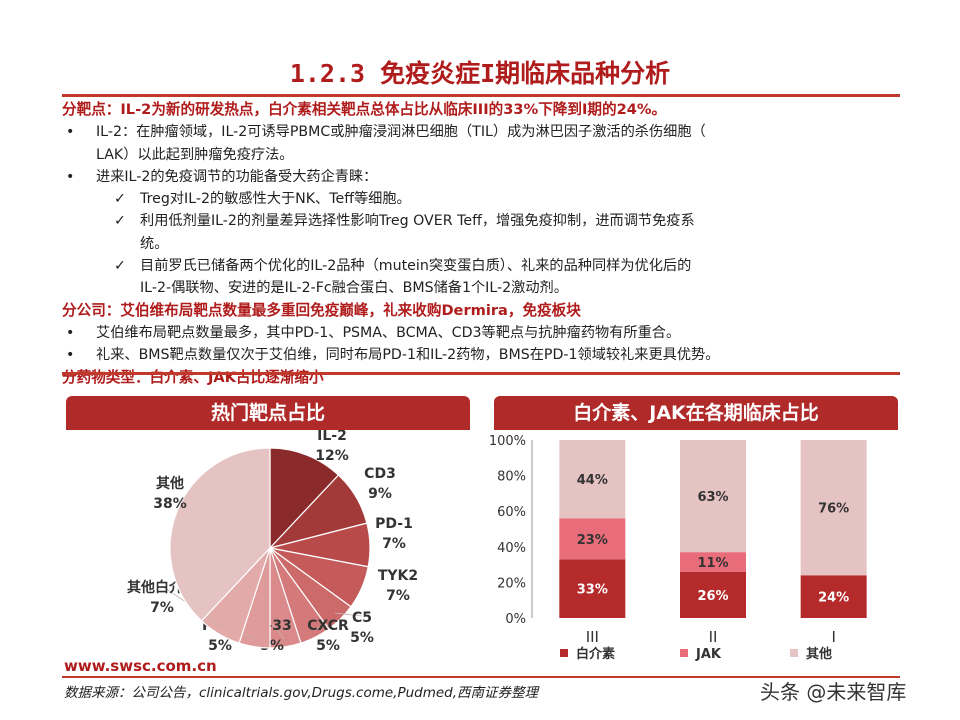 The width and height of the screenshot is (960, 720). Describe the element at coordinates (592, 637) in the screenshot. I see `x-category-label: III` at that location.